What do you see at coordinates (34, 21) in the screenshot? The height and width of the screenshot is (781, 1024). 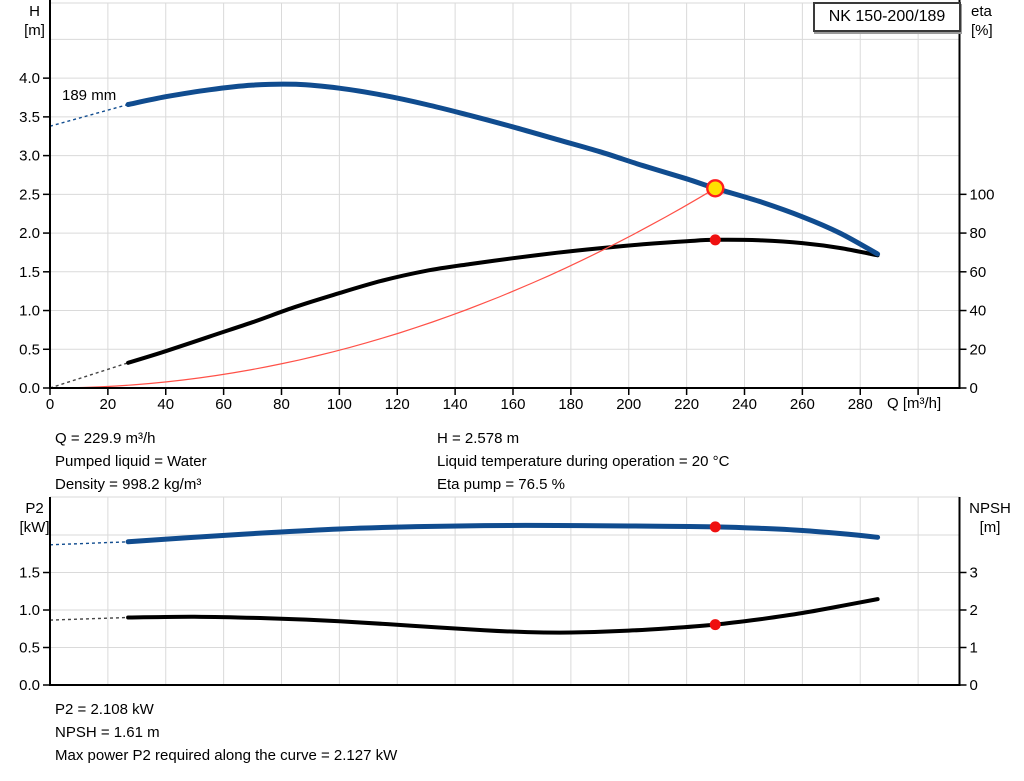 I see `h-axis-label: H [m]` at bounding box center [34, 21].